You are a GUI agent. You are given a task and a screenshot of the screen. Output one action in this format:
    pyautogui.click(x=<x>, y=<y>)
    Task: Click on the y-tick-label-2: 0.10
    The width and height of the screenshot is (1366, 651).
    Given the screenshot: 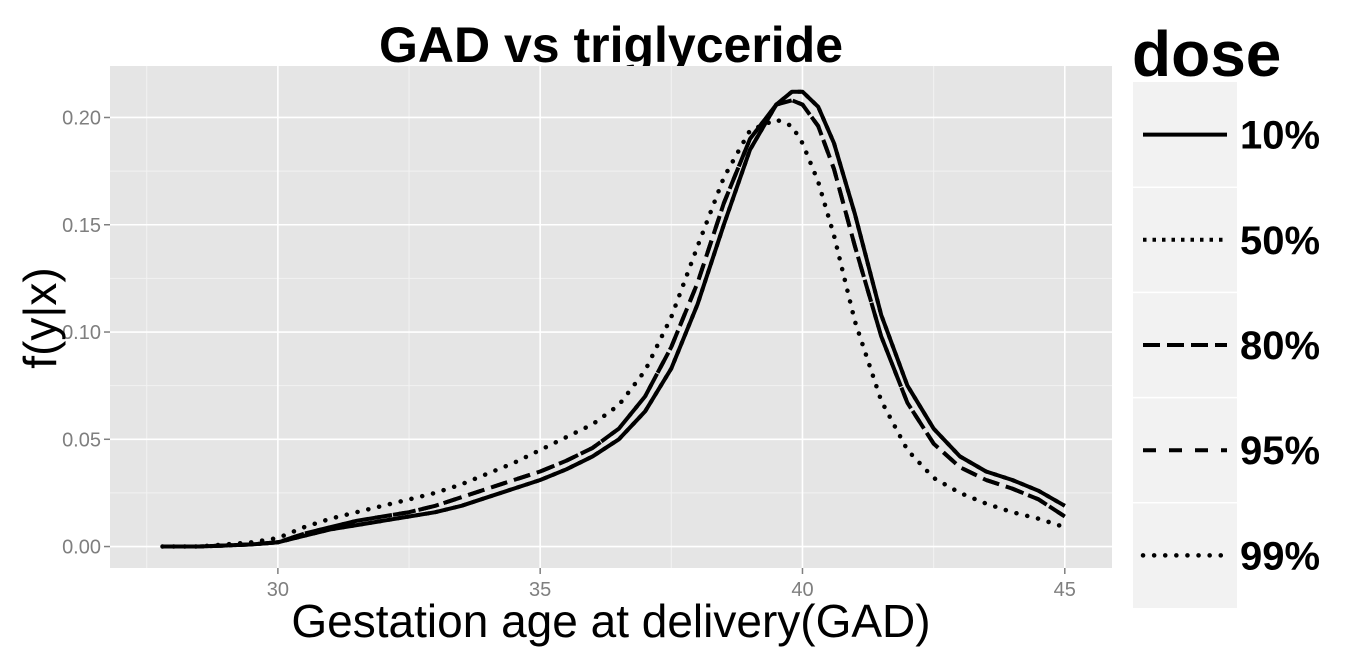 What is the action you would take?
    pyautogui.click(x=81, y=333)
    